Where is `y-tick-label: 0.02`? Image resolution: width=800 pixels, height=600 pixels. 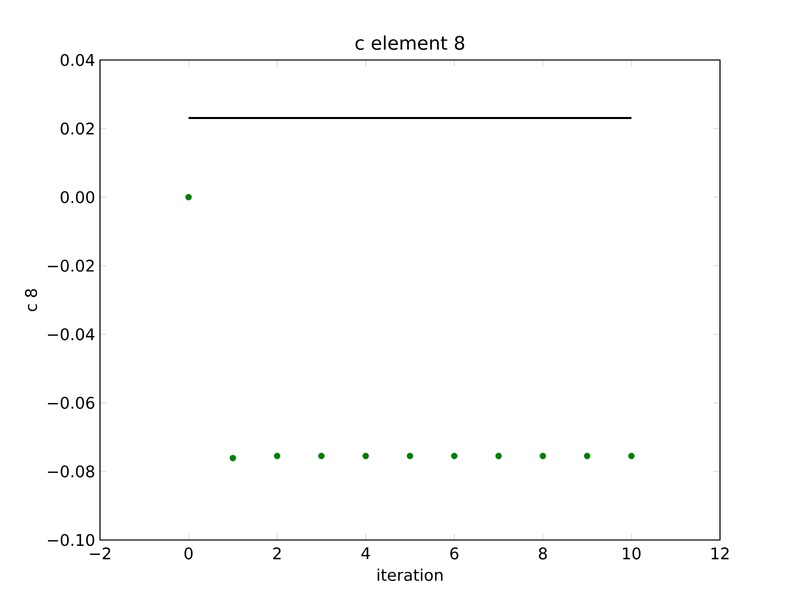
y-tick-label: 0.02 is located at coordinates (77, 128).